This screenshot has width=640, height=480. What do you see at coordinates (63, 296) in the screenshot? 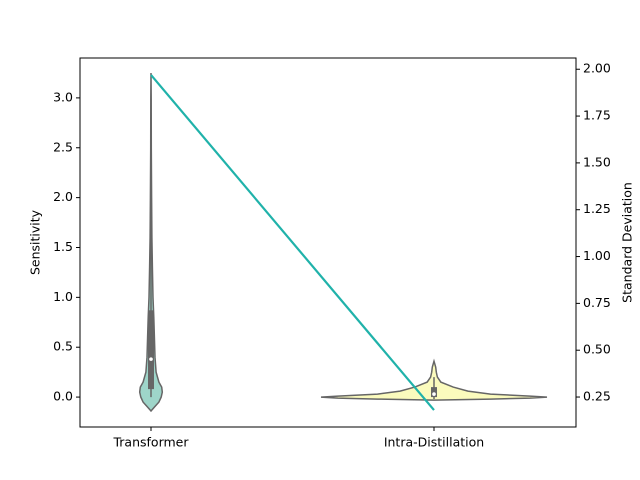
I see `y-tick-label: 1.0` at bounding box center [63, 296].